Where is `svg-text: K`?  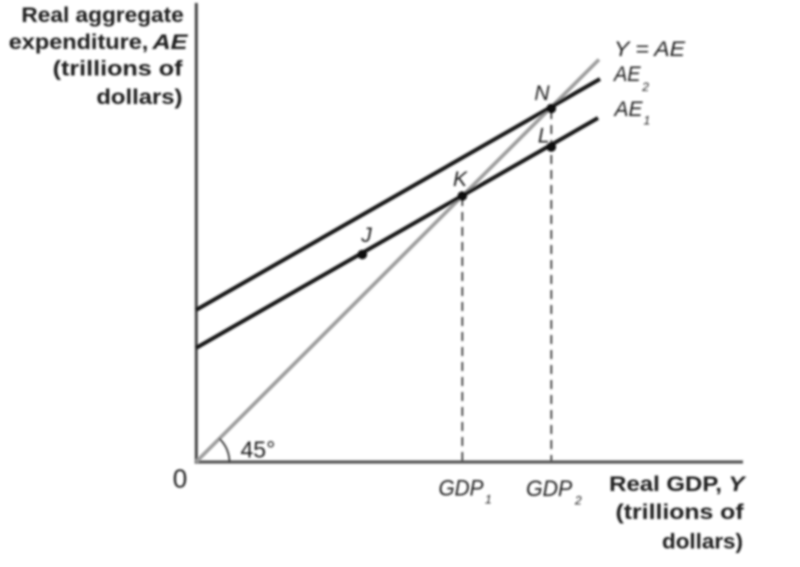
svg-text: K is located at coordinates (460, 179).